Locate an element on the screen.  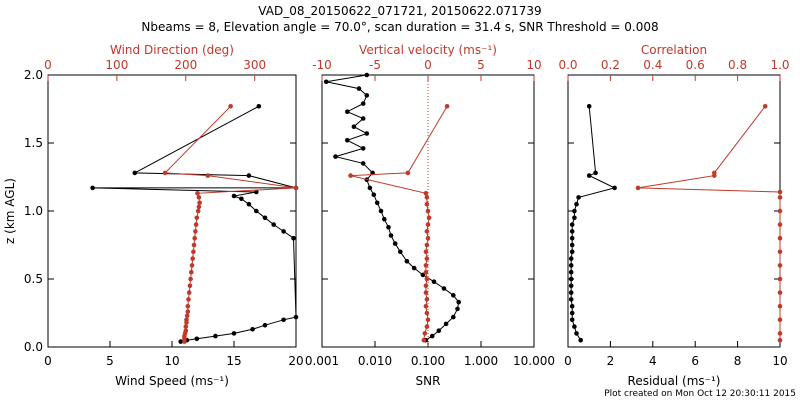
bottom-tick-label: 15 is located at coordinates (233, 361).